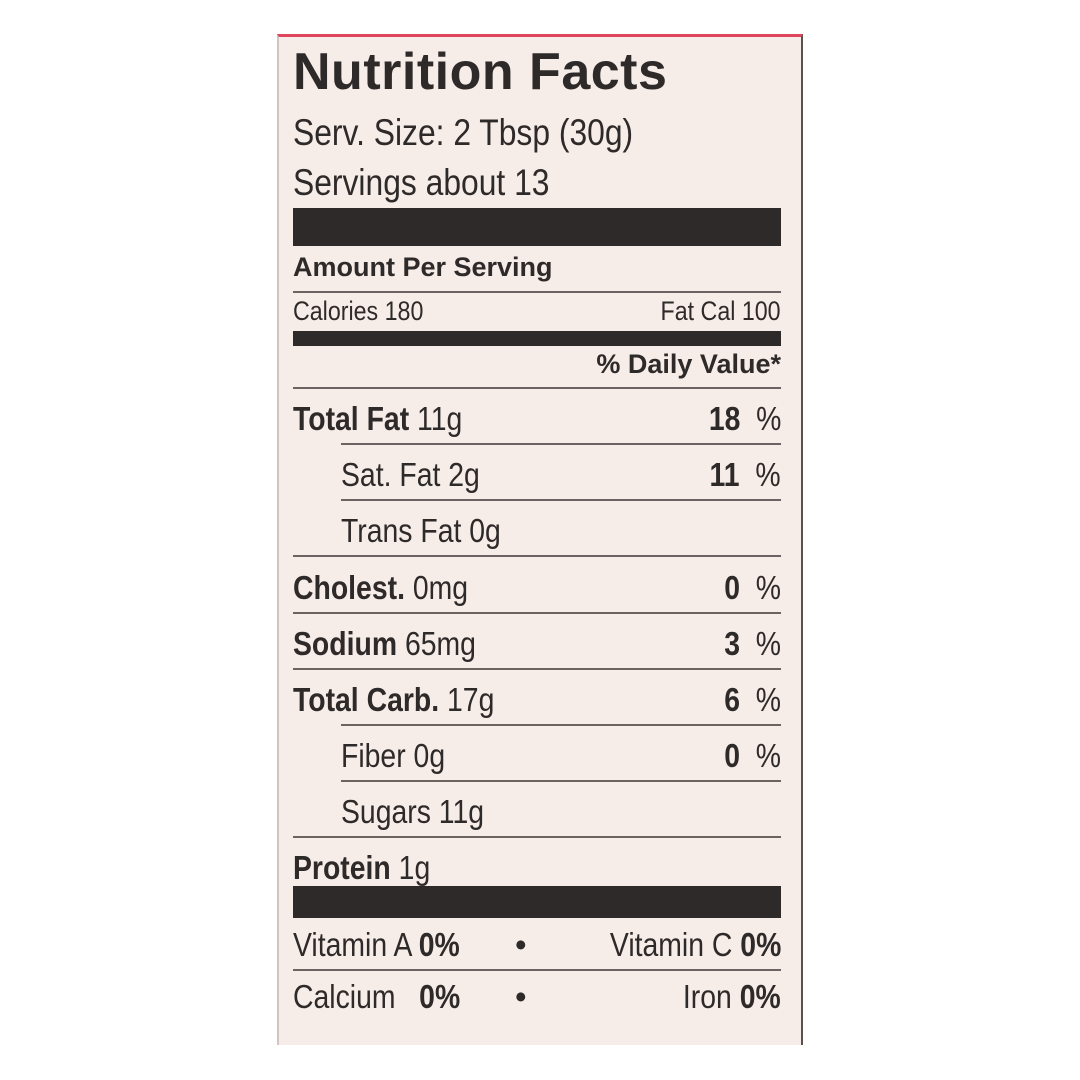 Image resolution: width=1080 pixels, height=1080 pixels. Describe the element at coordinates (688, 364) in the screenshot. I see `daily-value-text: % Daily Value*` at that location.